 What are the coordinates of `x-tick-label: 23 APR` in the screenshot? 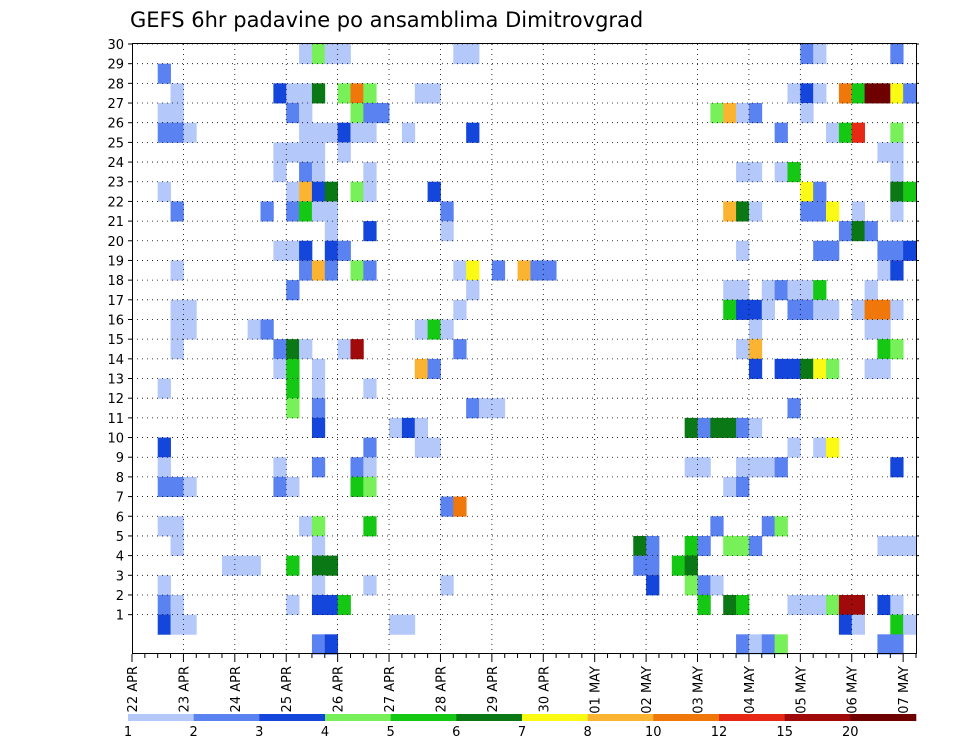 It's located at (184, 689).